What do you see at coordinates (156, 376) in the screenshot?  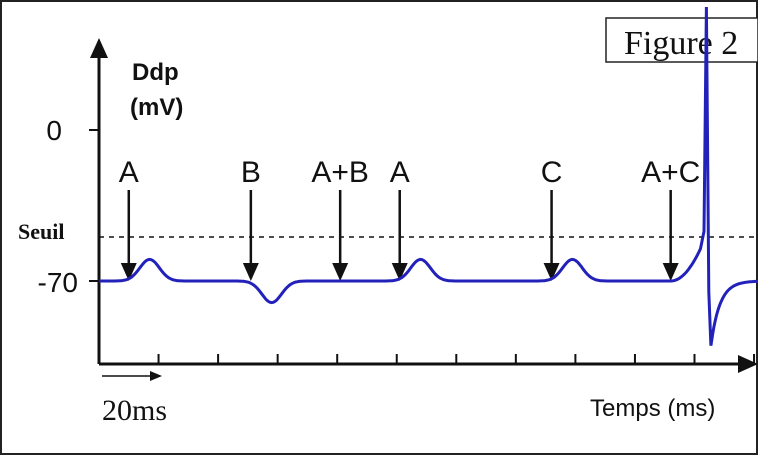 I see `time-scale-arrowhead` at bounding box center [156, 376].